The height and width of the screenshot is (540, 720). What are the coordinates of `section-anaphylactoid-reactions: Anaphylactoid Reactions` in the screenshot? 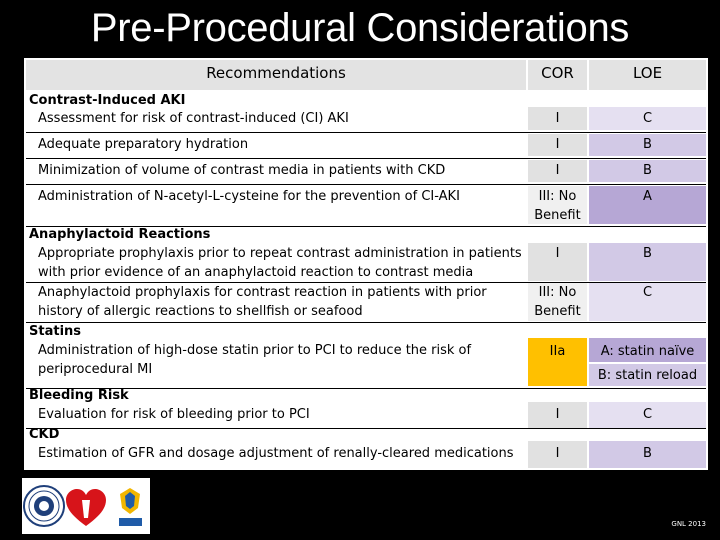 It's located at (120, 234).